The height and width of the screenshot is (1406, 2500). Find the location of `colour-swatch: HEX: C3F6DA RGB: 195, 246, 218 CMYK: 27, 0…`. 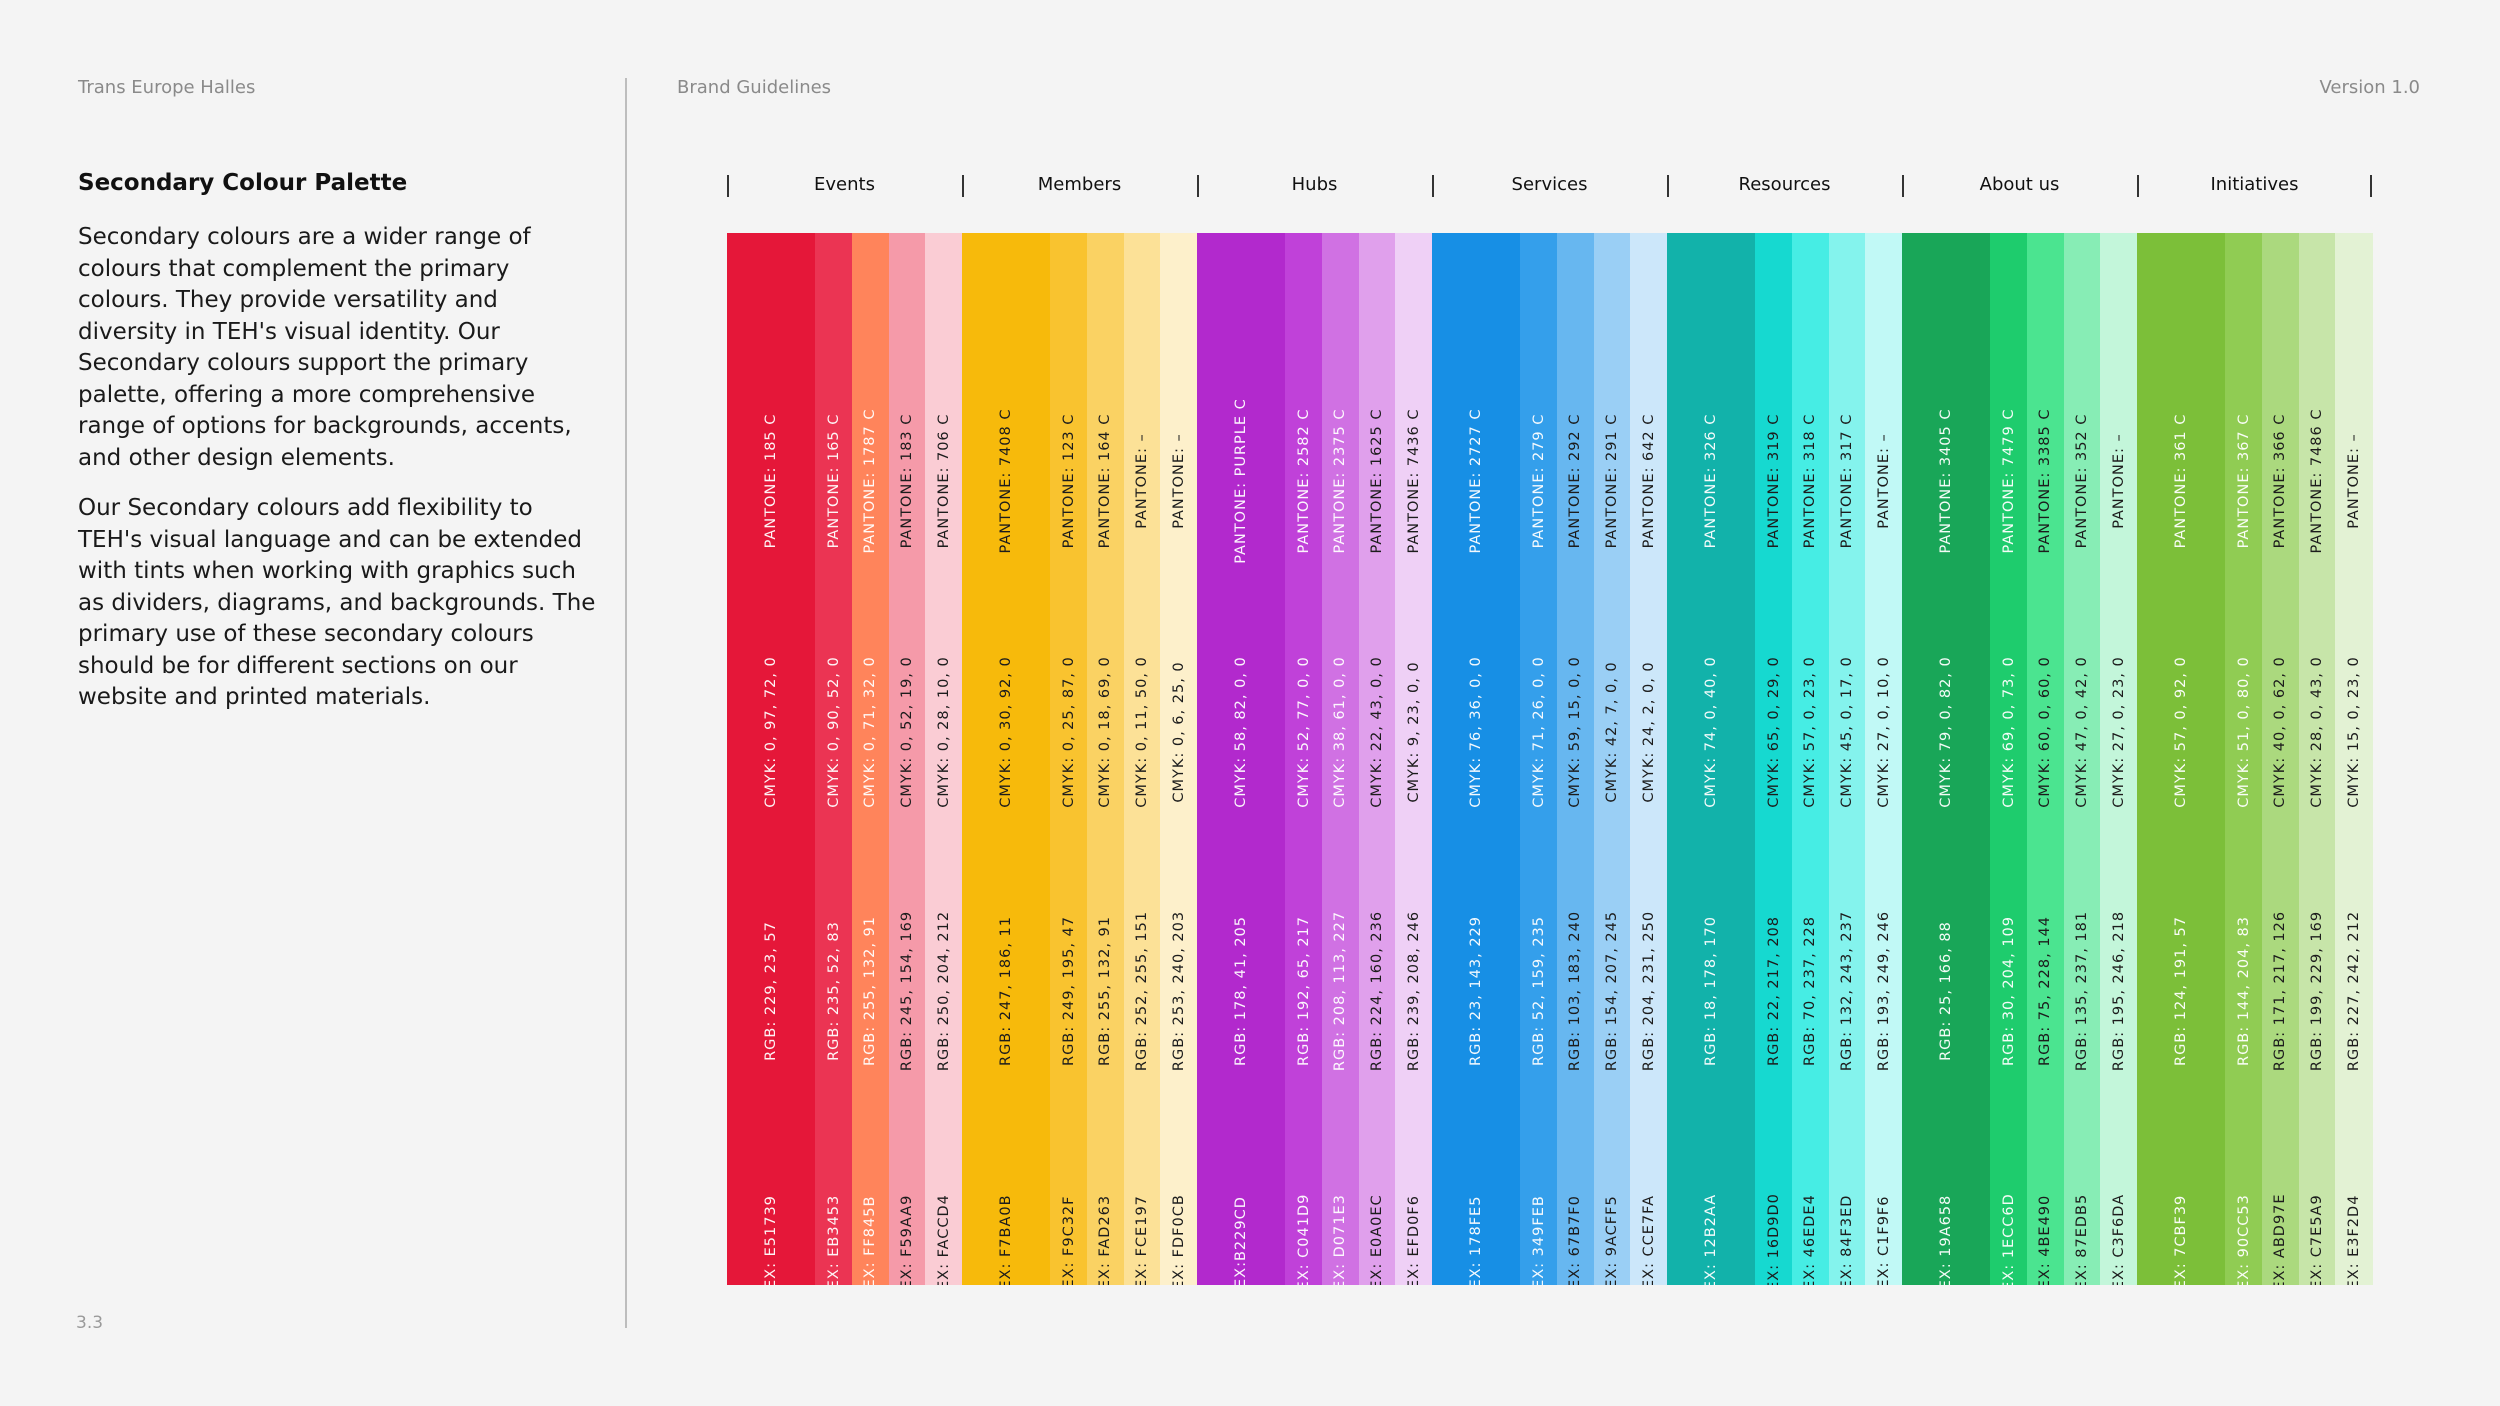

colour-swatch: HEX: C3F6DA RGB: 195, 246, 218 CMYK: 27, 0… is located at coordinates (2119, 759).